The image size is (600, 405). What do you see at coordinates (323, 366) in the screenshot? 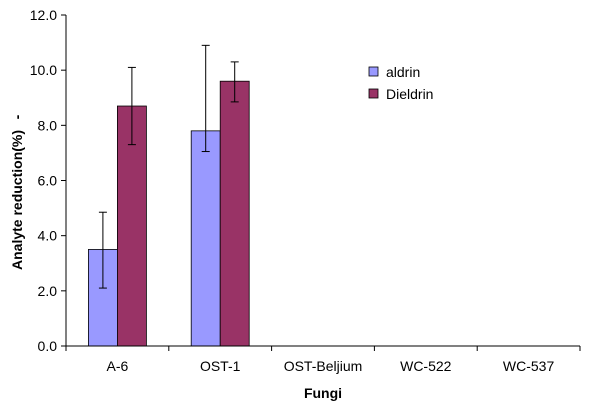
I see `x-tick-label: OST-Beljium` at bounding box center [323, 366].